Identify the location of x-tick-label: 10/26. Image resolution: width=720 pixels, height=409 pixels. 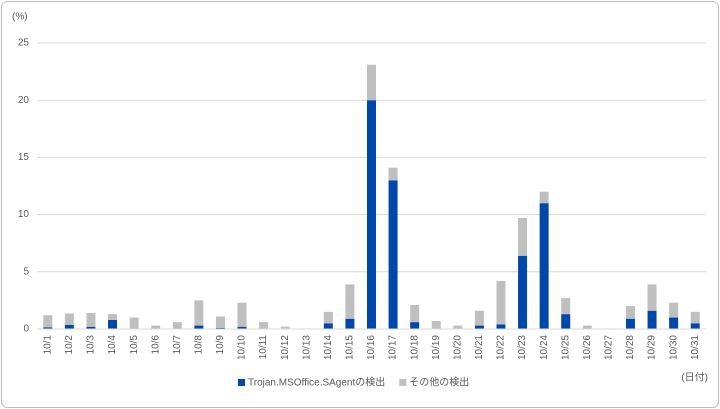
(587, 347).